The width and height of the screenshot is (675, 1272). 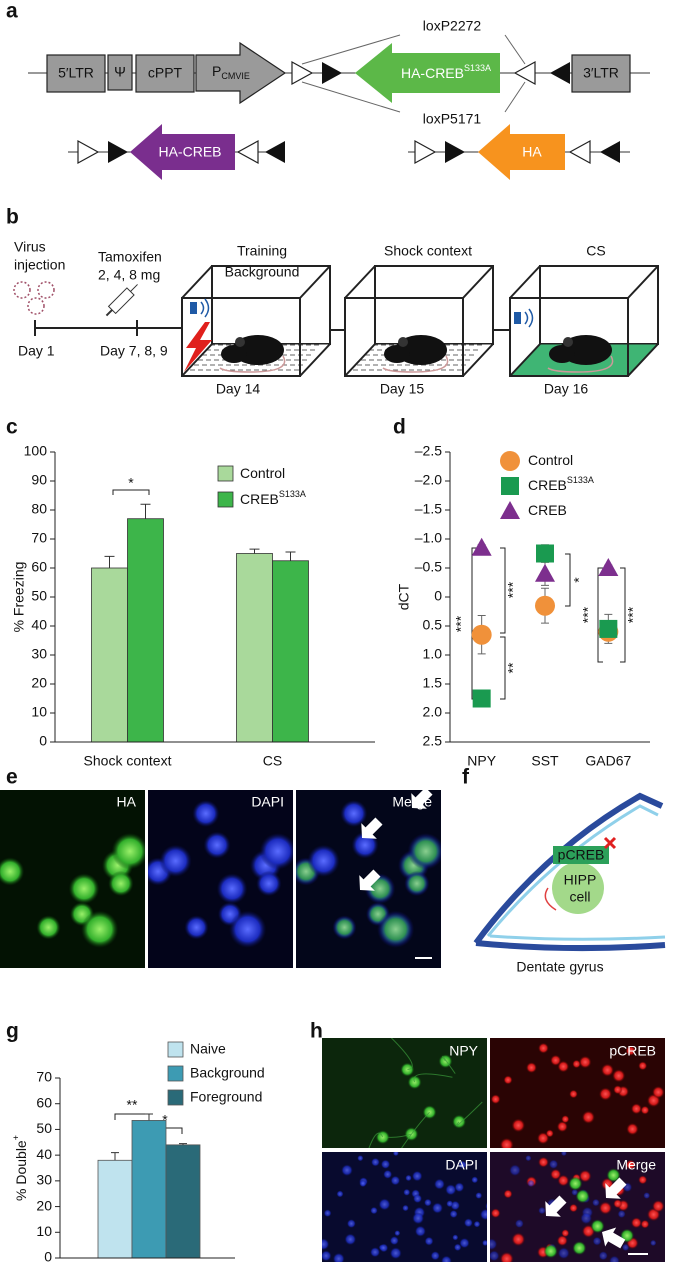 I want to click on x-tick-label: NPY, so click(x=481, y=761).